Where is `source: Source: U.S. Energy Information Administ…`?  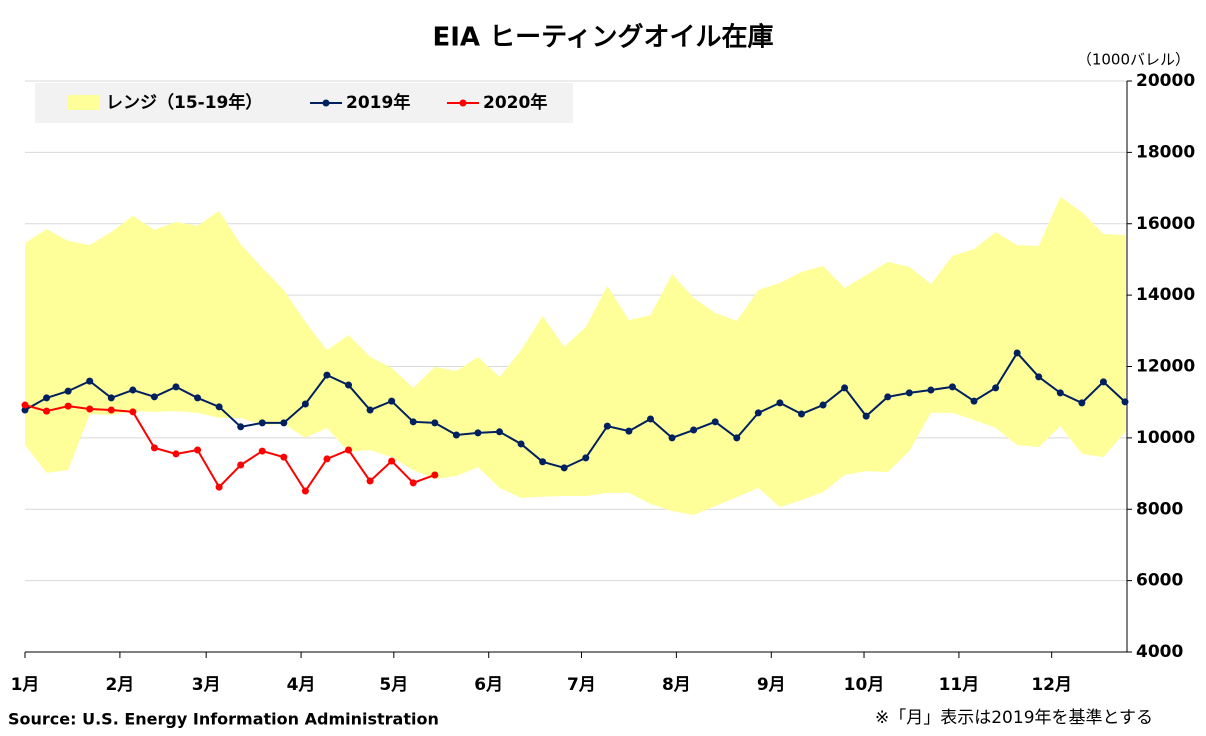 source: Source: U.S. Energy Information Administ… is located at coordinates (223, 719).